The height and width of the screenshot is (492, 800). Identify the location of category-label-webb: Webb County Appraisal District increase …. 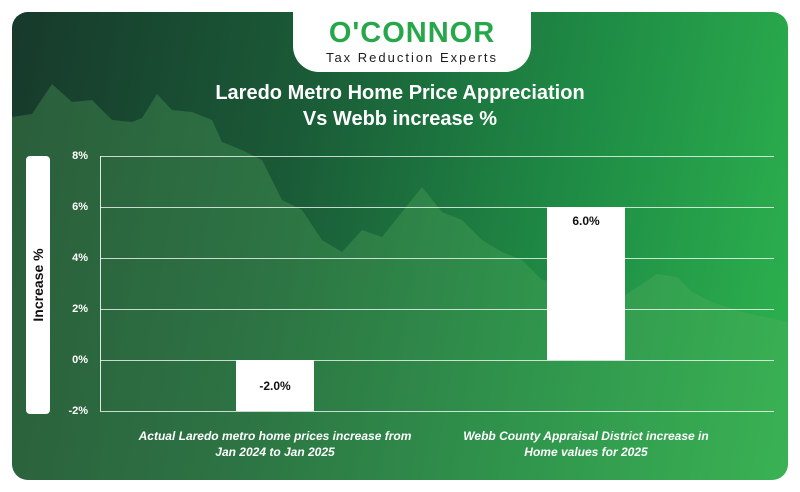
(586, 444).